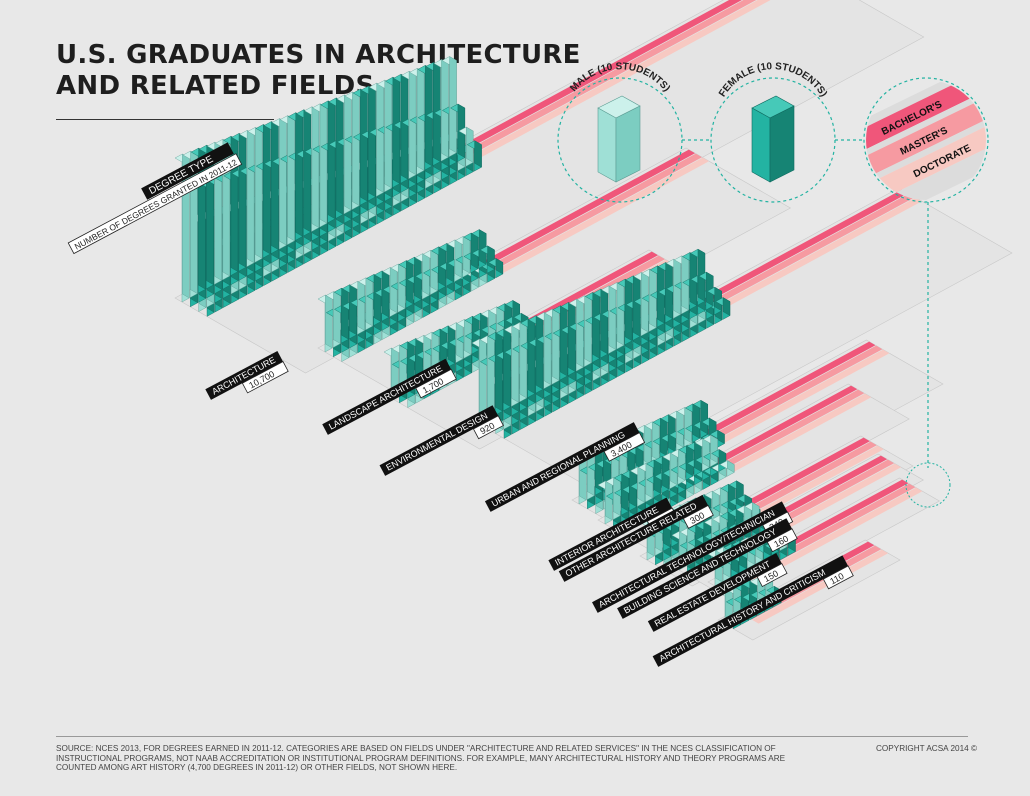 This screenshot has width=1030, height=796. I want to click on copyright: COPYRIGHT ACSA 2014 ©, so click(926, 748).